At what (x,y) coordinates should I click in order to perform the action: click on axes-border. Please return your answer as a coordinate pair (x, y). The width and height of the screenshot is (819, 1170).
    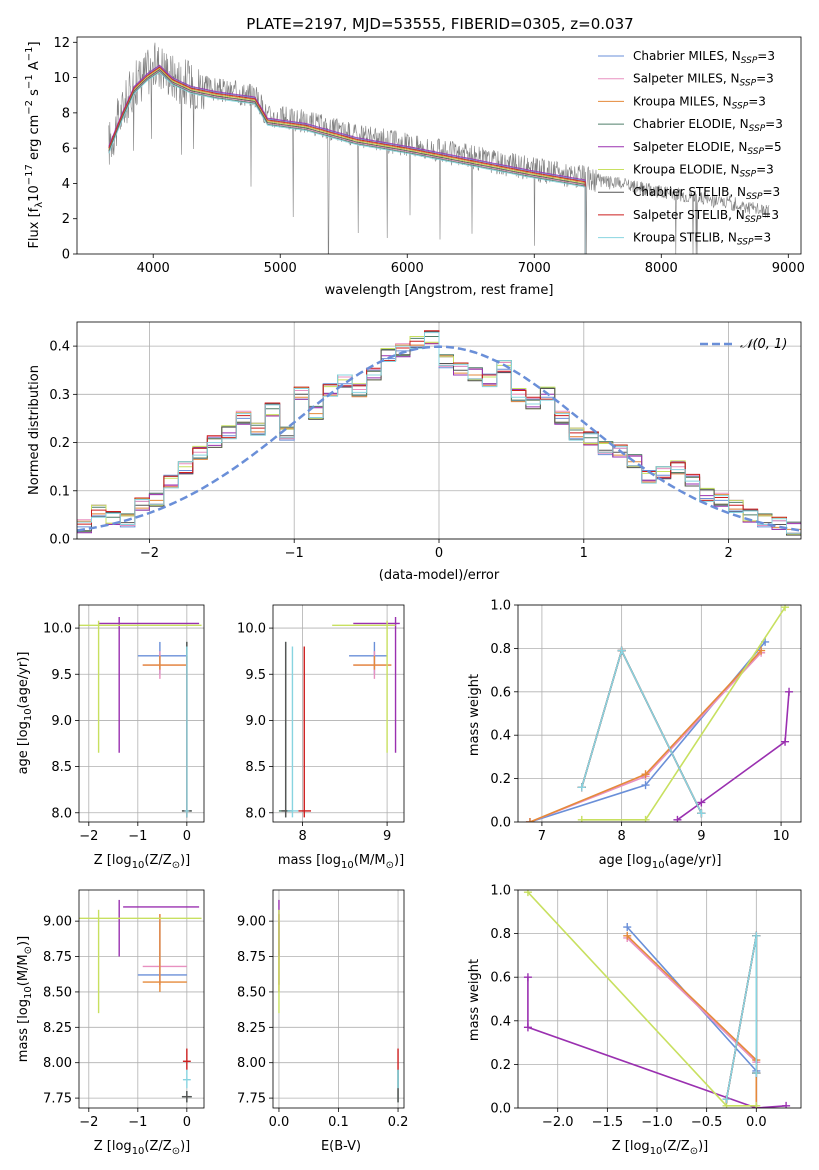
    Looking at the image, I should click on (338, 713).